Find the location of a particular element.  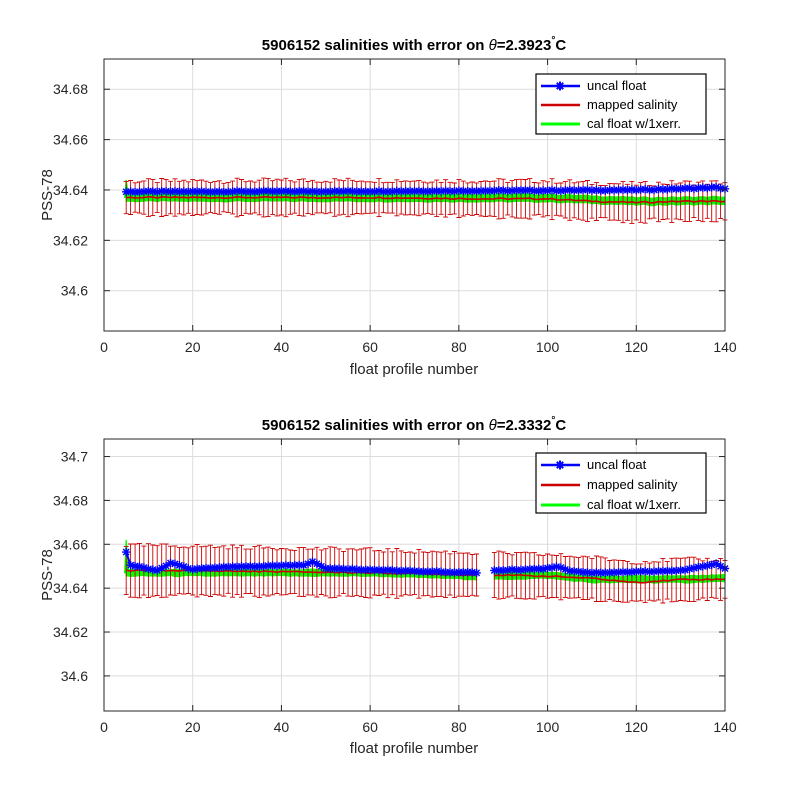

y-tick-label: 34.7 is located at coordinates (74, 457).